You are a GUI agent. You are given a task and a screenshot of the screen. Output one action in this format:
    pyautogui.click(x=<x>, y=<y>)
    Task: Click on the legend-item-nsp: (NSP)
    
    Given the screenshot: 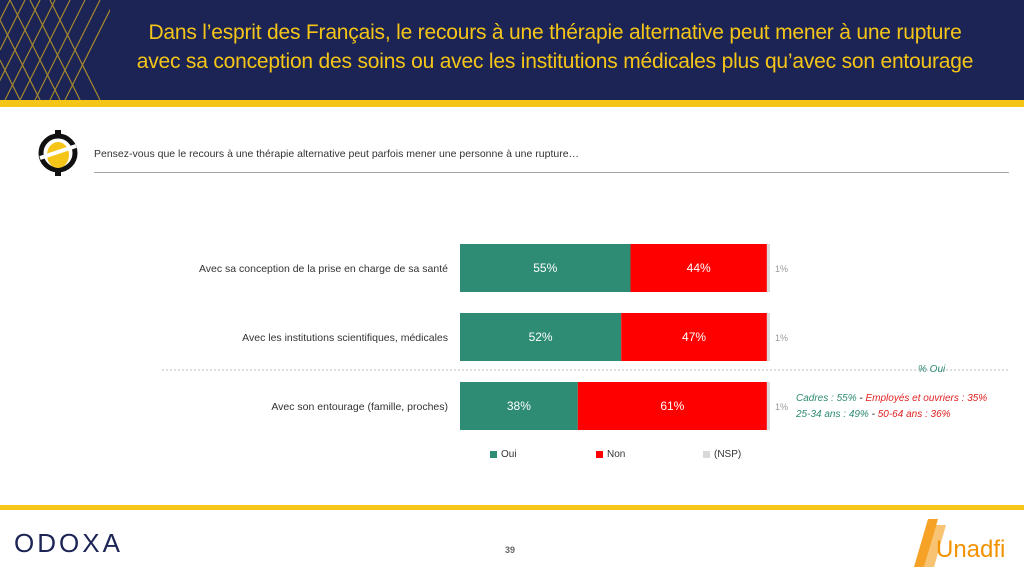 What is the action you would take?
    pyautogui.click(x=722, y=454)
    